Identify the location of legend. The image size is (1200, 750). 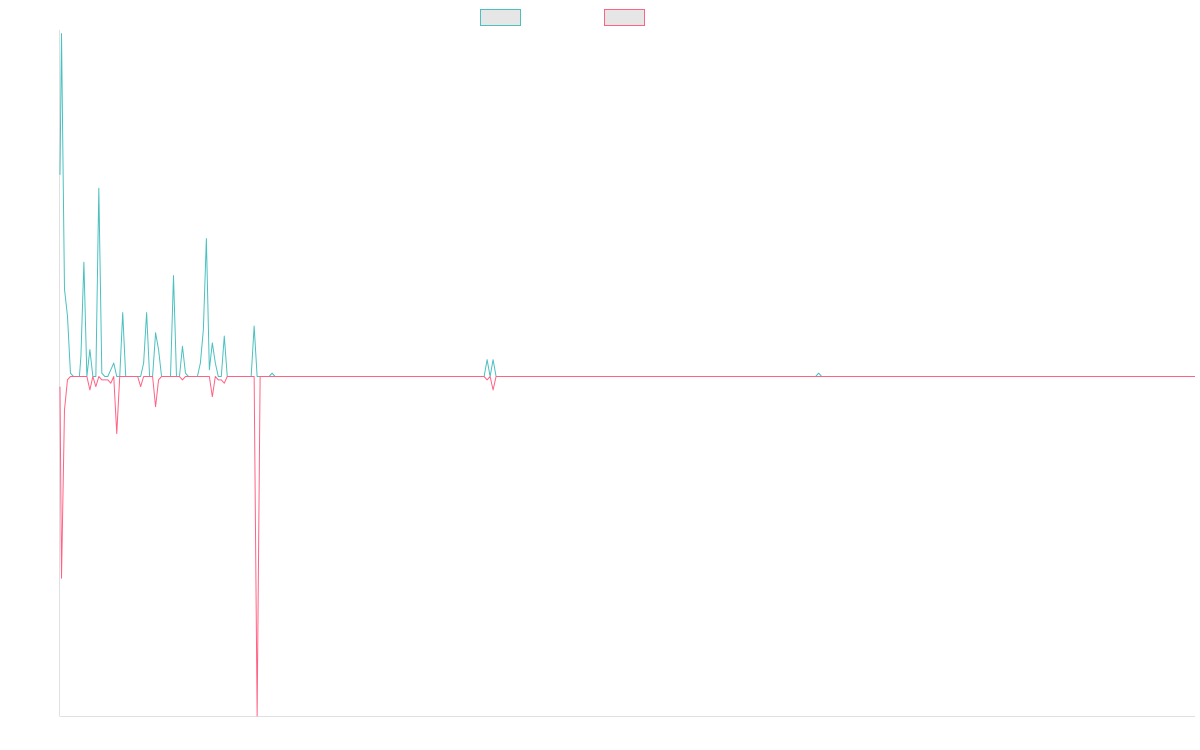
(562, 17).